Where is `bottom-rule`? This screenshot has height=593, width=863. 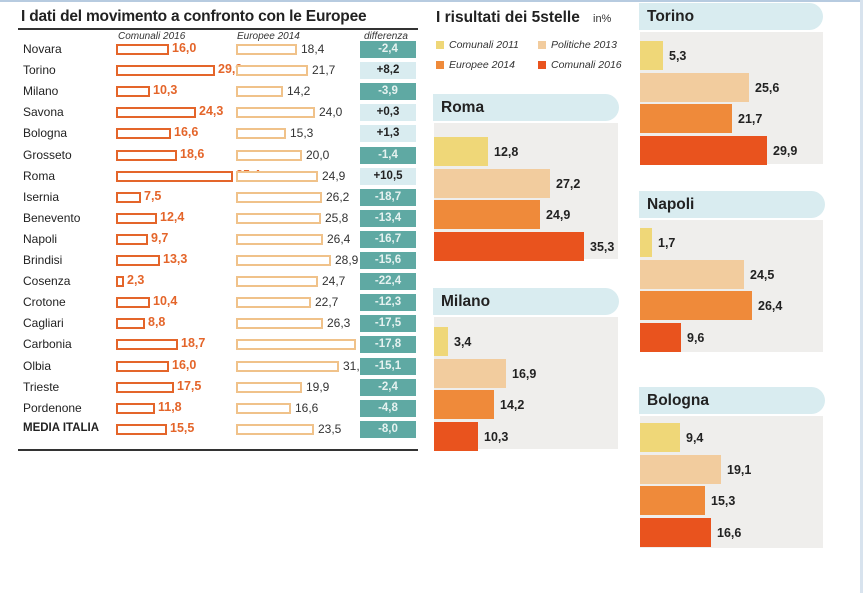
bottom-rule is located at coordinates (218, 450).